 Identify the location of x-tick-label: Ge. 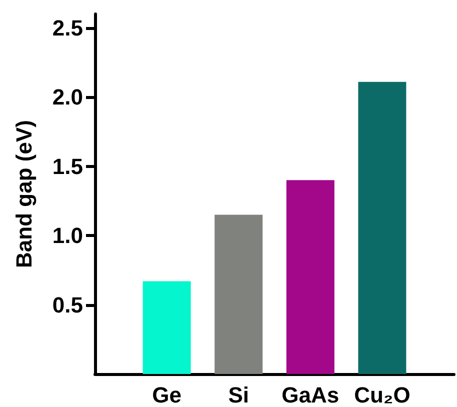
(167, 394).